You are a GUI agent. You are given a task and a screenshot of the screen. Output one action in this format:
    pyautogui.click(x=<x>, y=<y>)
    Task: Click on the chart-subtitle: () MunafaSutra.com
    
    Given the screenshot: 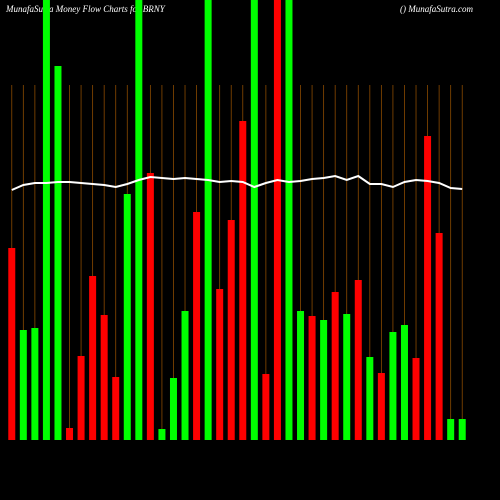 What is the action you would take?
    pyautogui.click(x=436, y=9)
    